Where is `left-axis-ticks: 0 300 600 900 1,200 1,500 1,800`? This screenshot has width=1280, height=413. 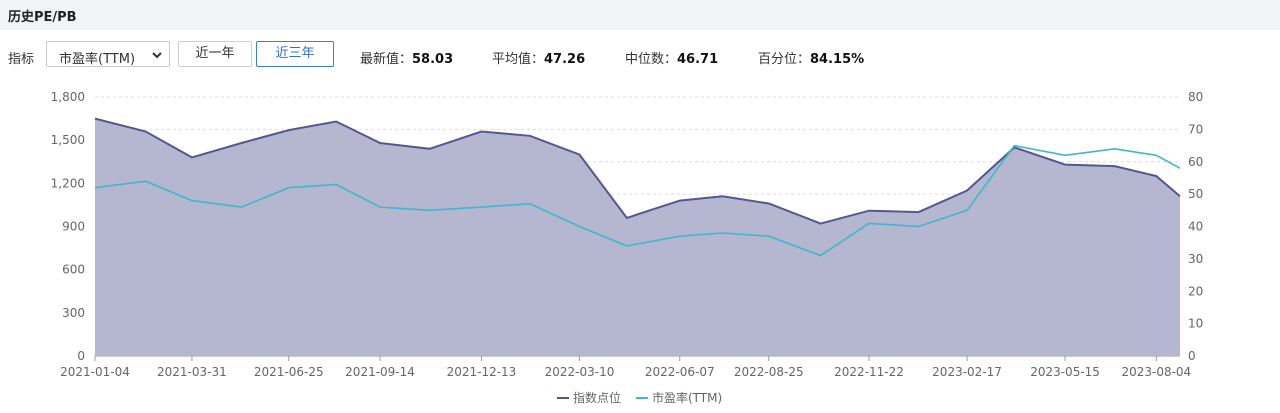 left-axis-ticks: 0 300 600 900 1,200 1,500 1,800 is located at coordinates (68, 226).